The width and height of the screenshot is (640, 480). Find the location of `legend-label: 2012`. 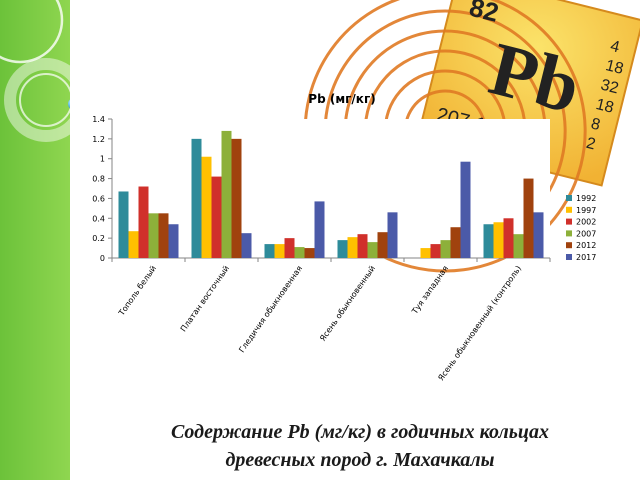

legend-label: 2012 is located at coordinates (586, 245).